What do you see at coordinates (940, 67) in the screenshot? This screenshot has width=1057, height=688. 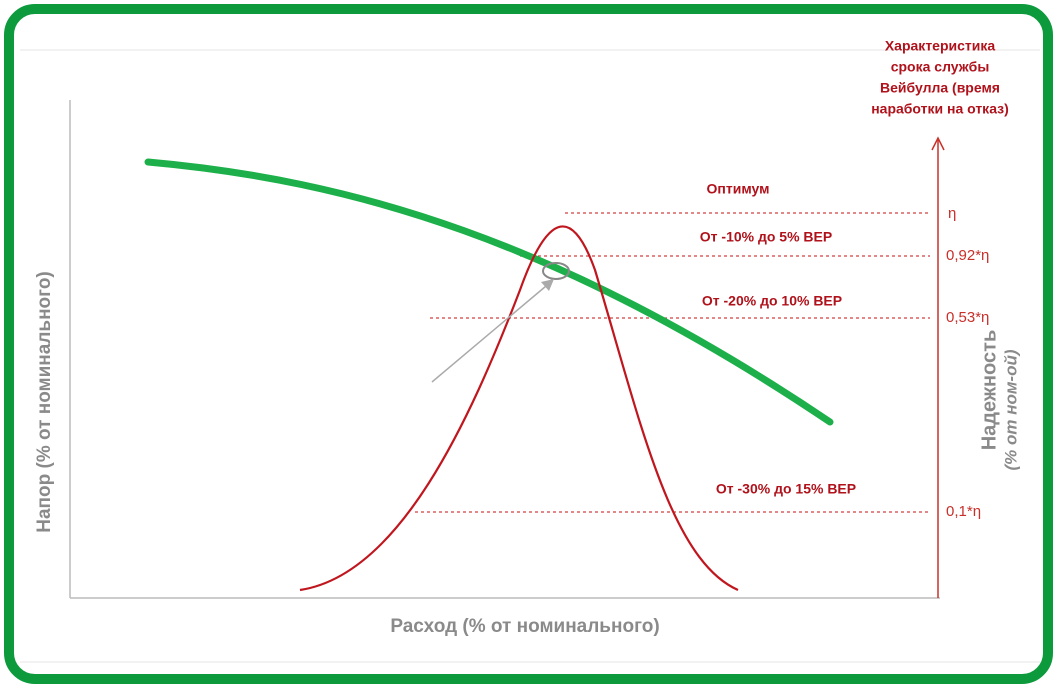 I see `title-line: срока службы` at bounding box center [940, 67].